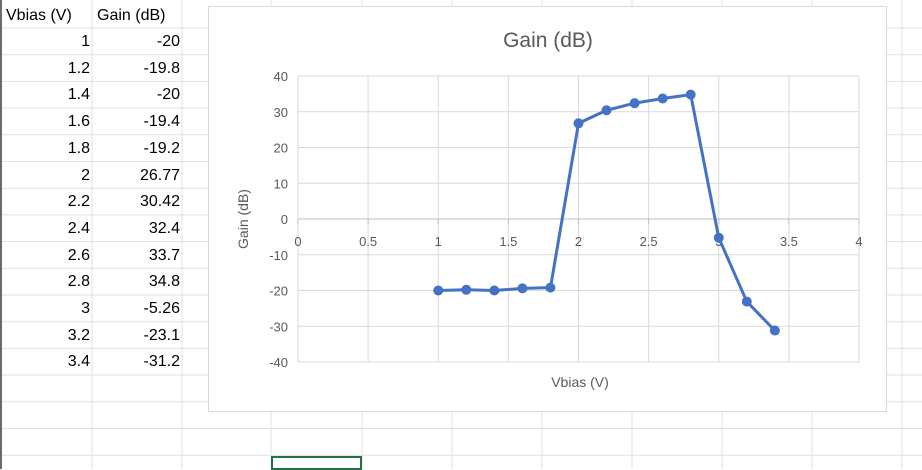 This screenshot has height=470, width=922. I want to click on y-tick-label: 10, so click(281, 183).